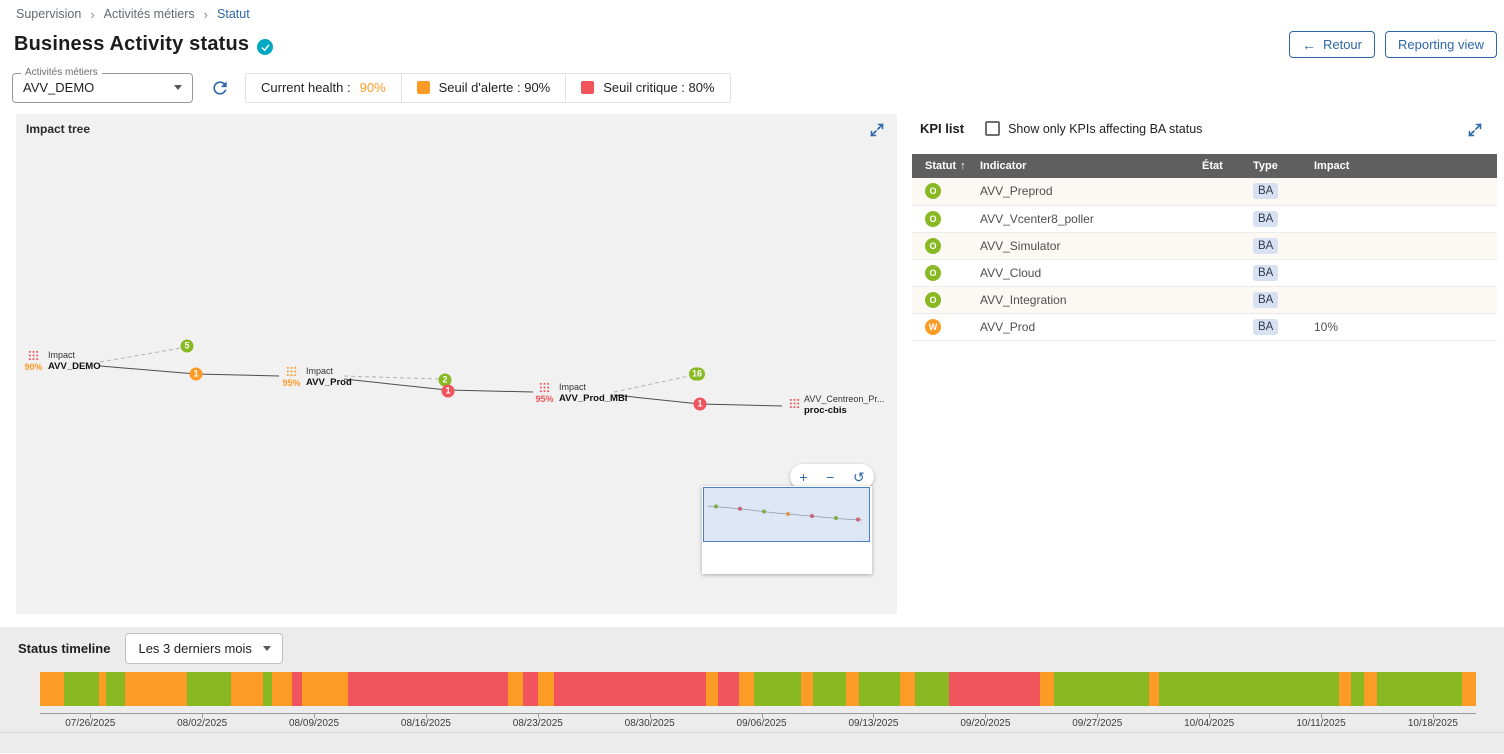 This screenshot has height=754, width=1504. I want to click on impact-badge-ok: 5, so click(187, 346).